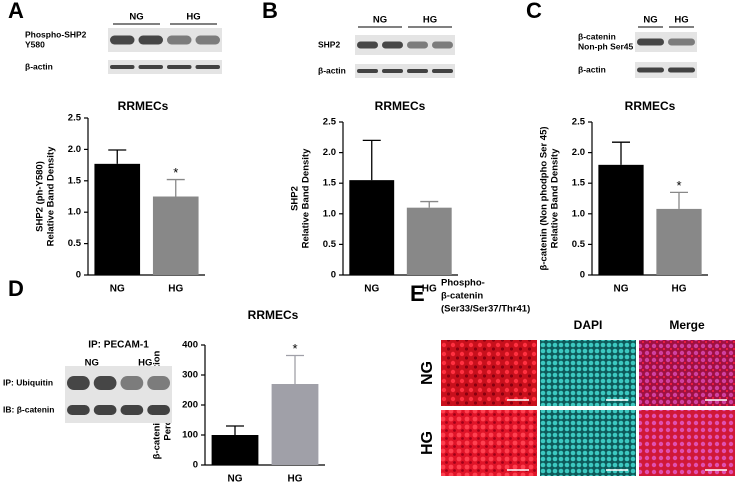 This screenshot has width=750, height=496. What do you see at coordinates (544, 198) in the screenshot?
I see `y-axis-label: β-catenin (Non phodpho Ser 45)` at bounding box center [544, 198].